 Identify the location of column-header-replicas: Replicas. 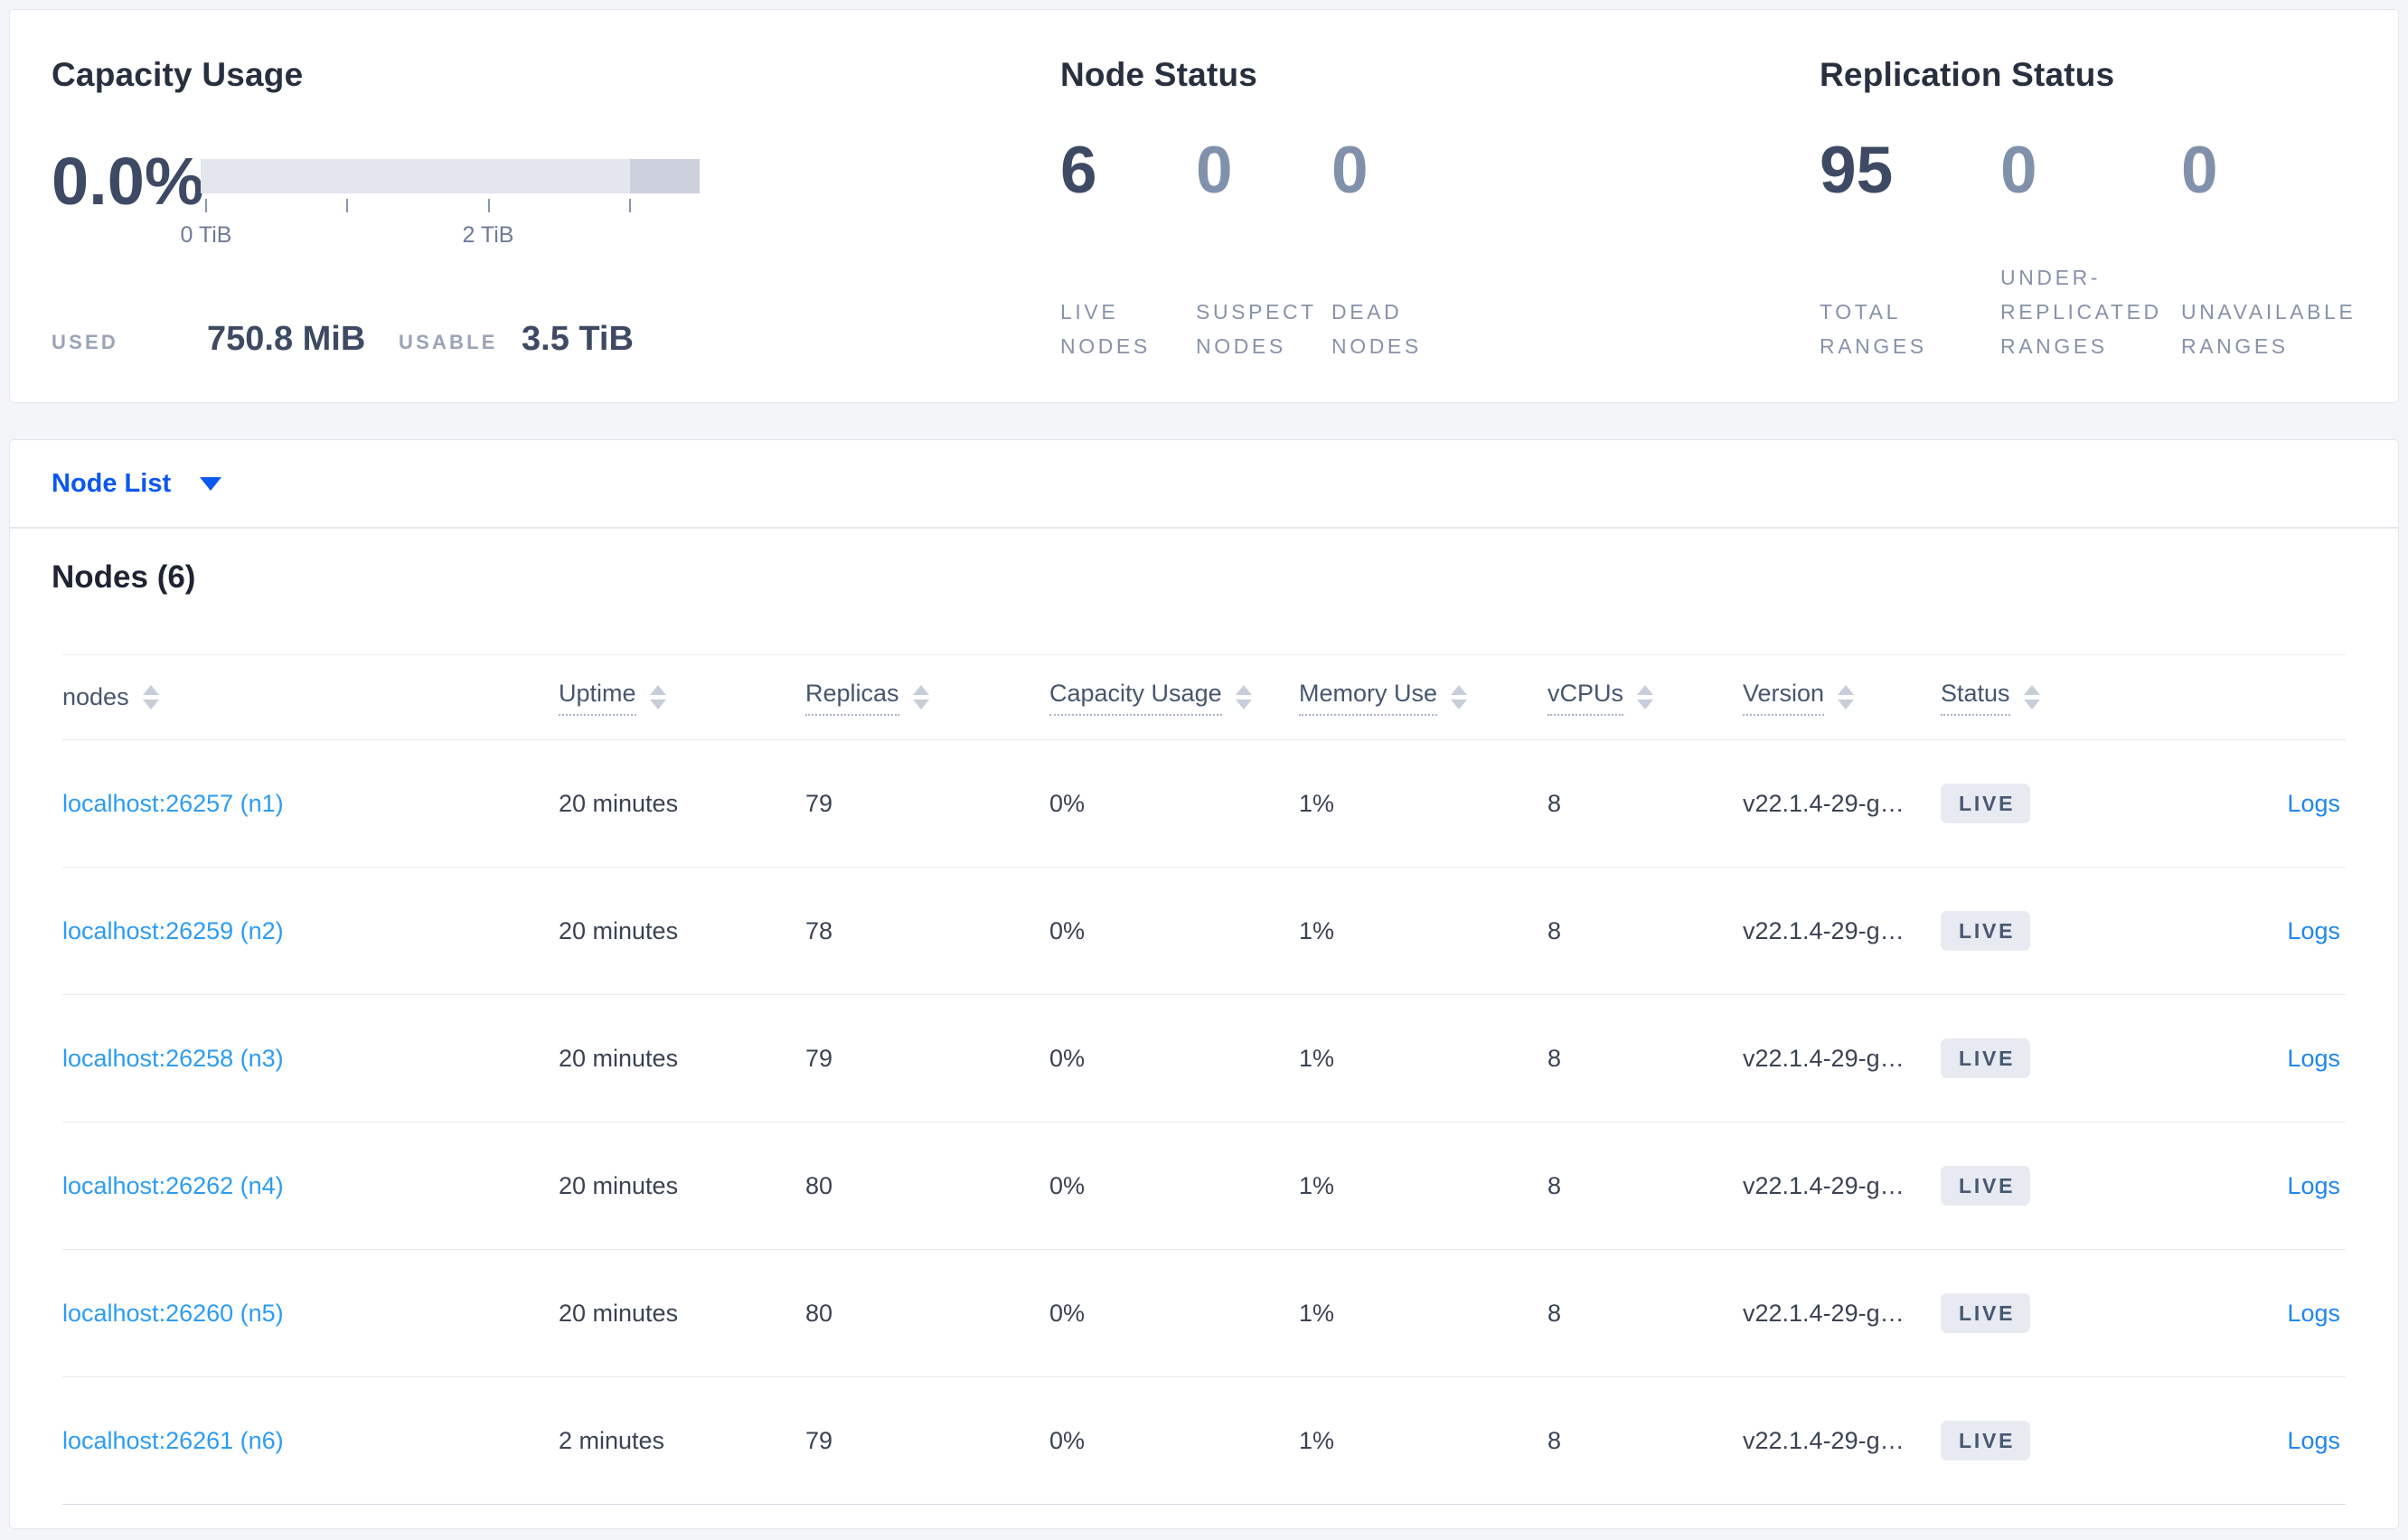
(927, 697).